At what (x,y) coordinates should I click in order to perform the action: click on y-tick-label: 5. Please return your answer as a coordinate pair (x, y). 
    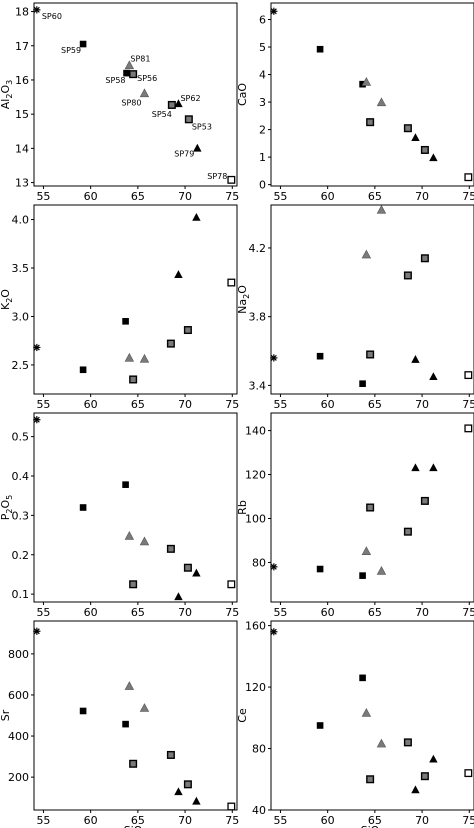
    Looking at the image, I should click on (262, 47).